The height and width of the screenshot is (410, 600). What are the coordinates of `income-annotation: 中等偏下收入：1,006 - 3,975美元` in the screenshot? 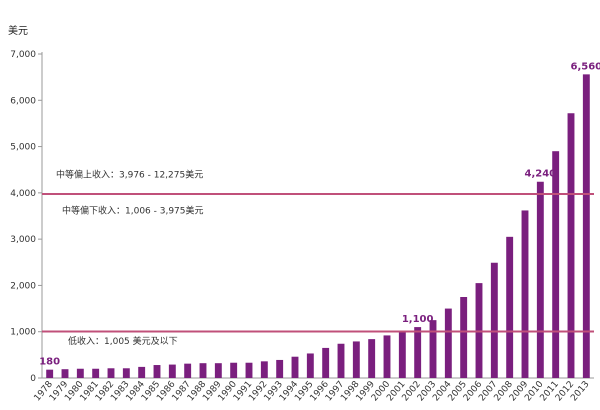 It's located at (133, 210).